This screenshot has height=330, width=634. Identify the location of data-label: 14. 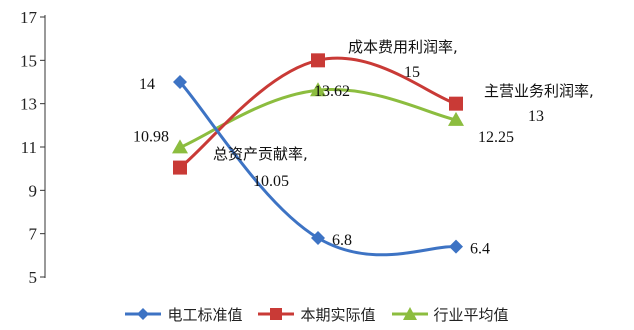
(147, 84).